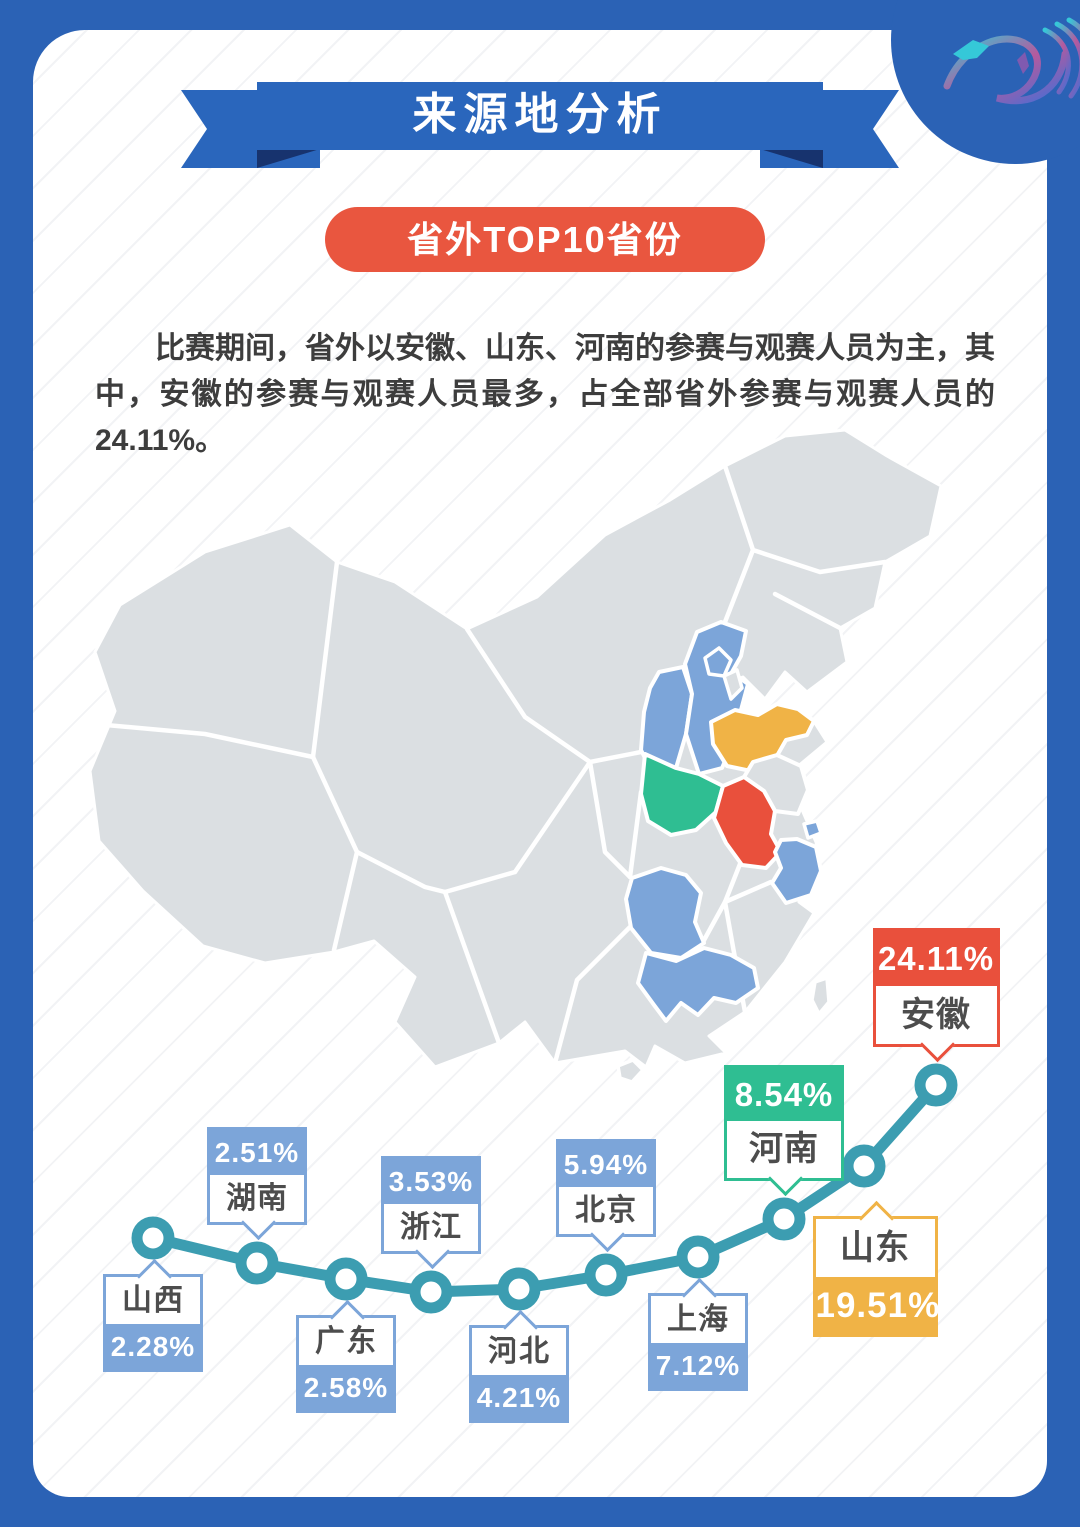 This screenshot has width=1080, height=1527. What do you see at coordinates (1011, 61) in the screenshot?
I see `dragon-boat-logo-icon` at bounding box center [1011, 61].